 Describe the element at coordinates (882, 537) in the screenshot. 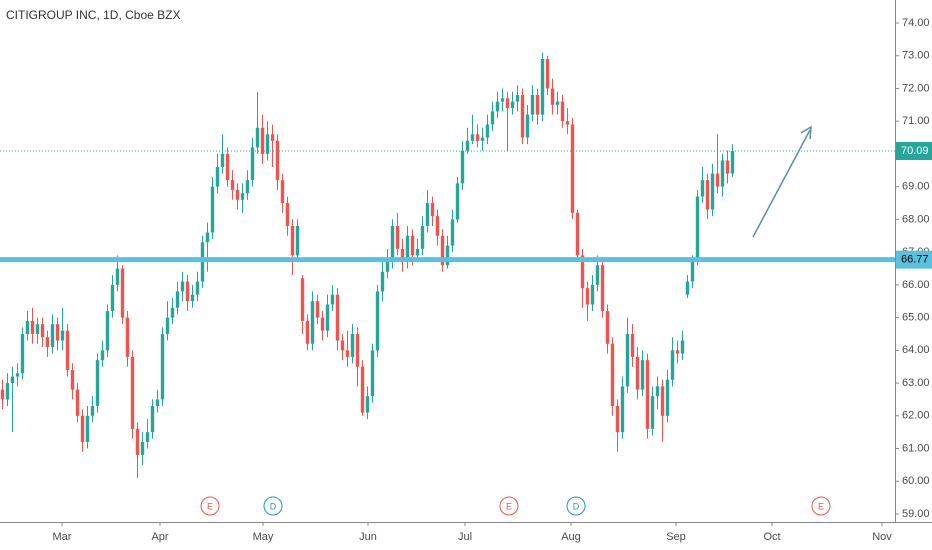

I see `x-tick-label: Nov` at that location.